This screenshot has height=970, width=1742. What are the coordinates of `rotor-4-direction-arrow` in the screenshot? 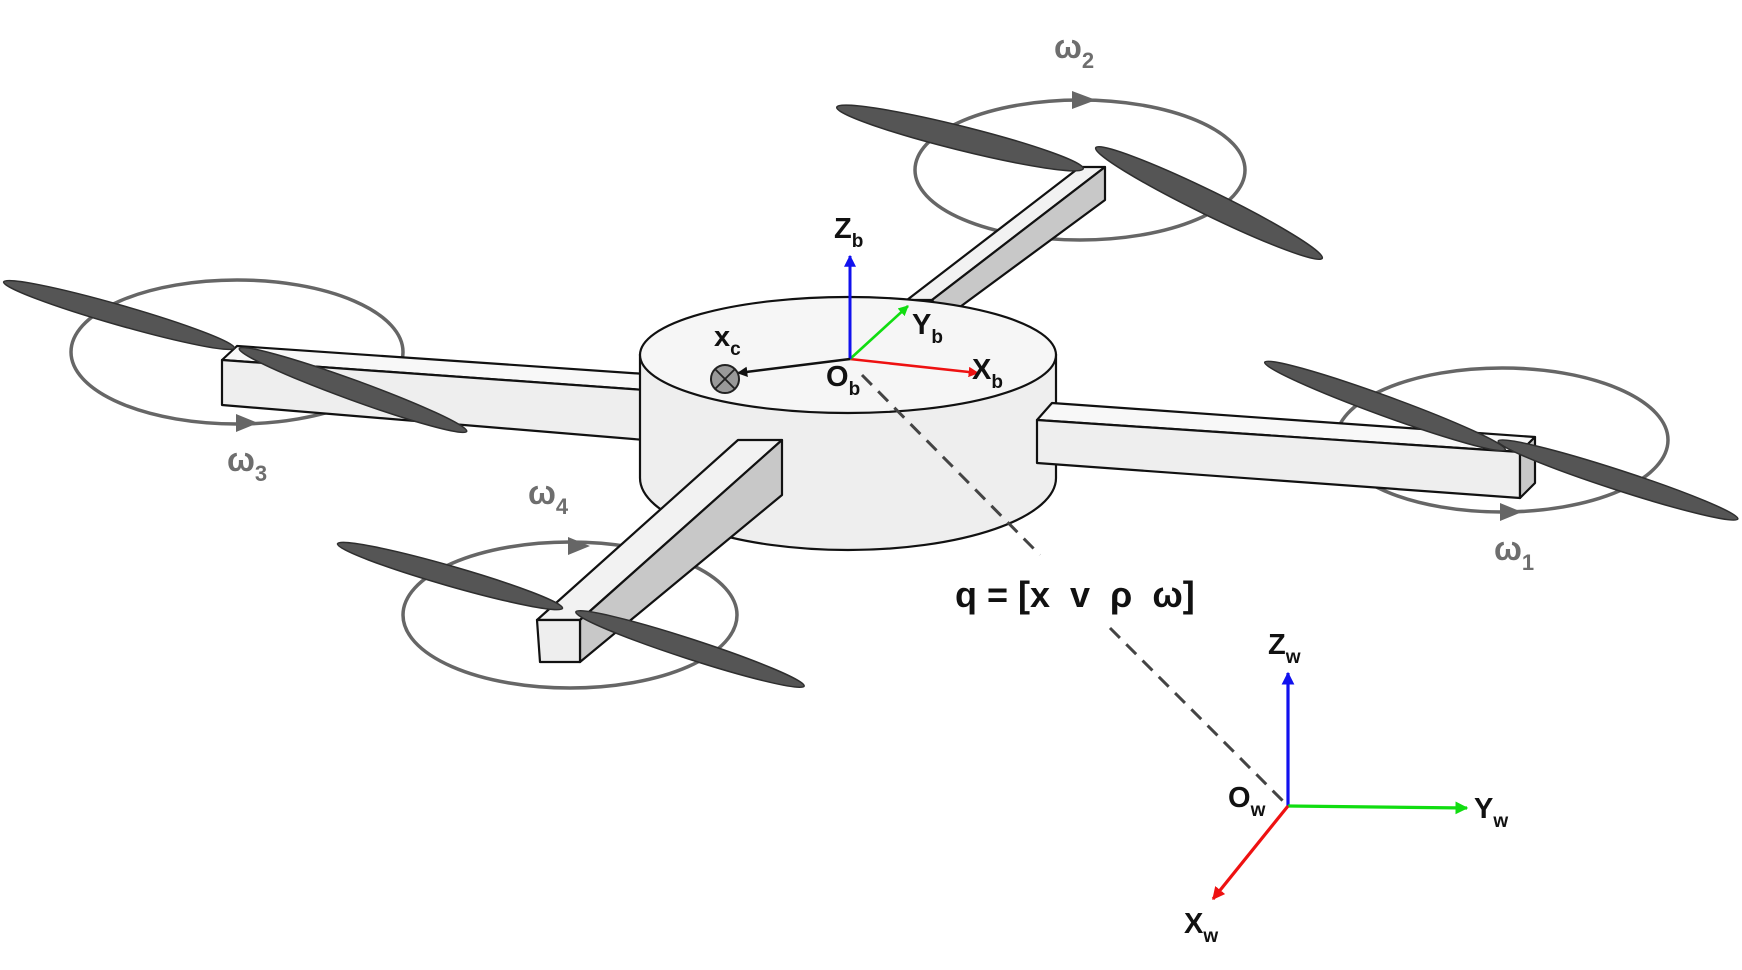 It's located at (579, 546).